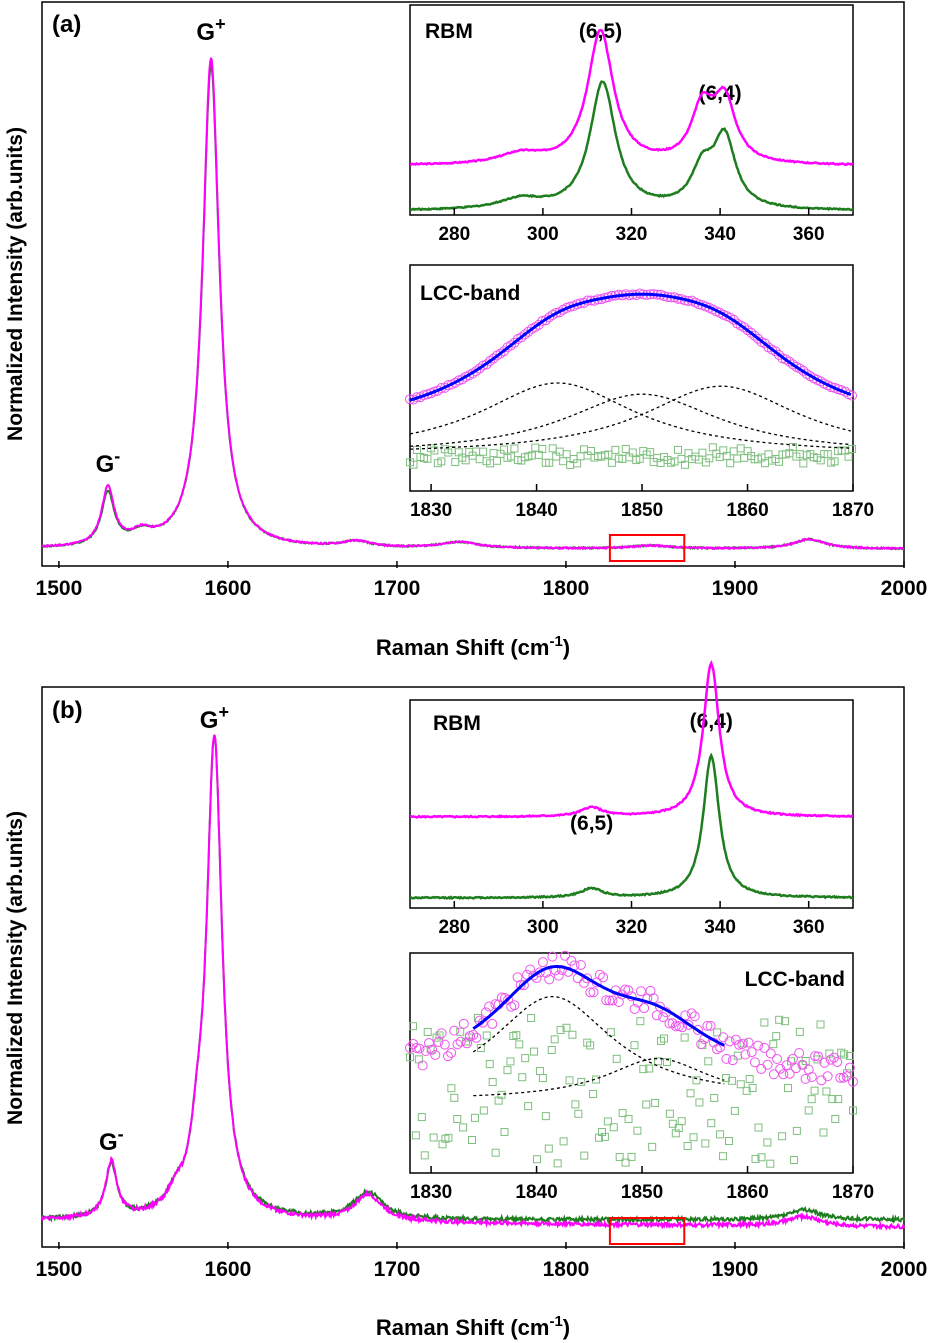 The width and height of the screenshot is (937, 1343). What do you see at coordinates (632, 234) in the screenshot?
I see `a-rbm-x-tick-label-2: 320` at bounding box center [632, 234].